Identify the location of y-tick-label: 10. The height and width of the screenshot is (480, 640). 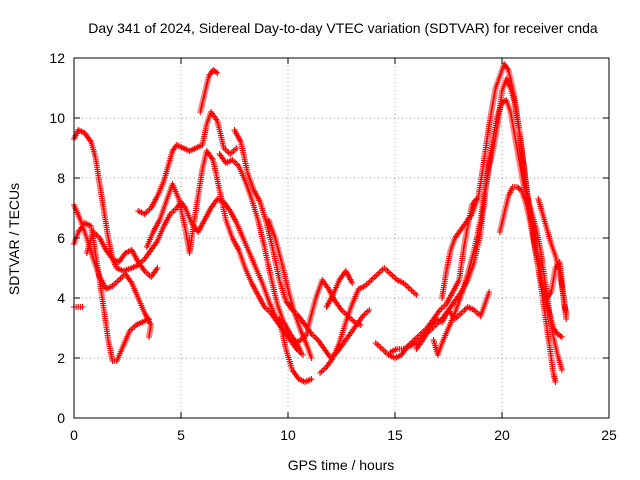
(57, 118).